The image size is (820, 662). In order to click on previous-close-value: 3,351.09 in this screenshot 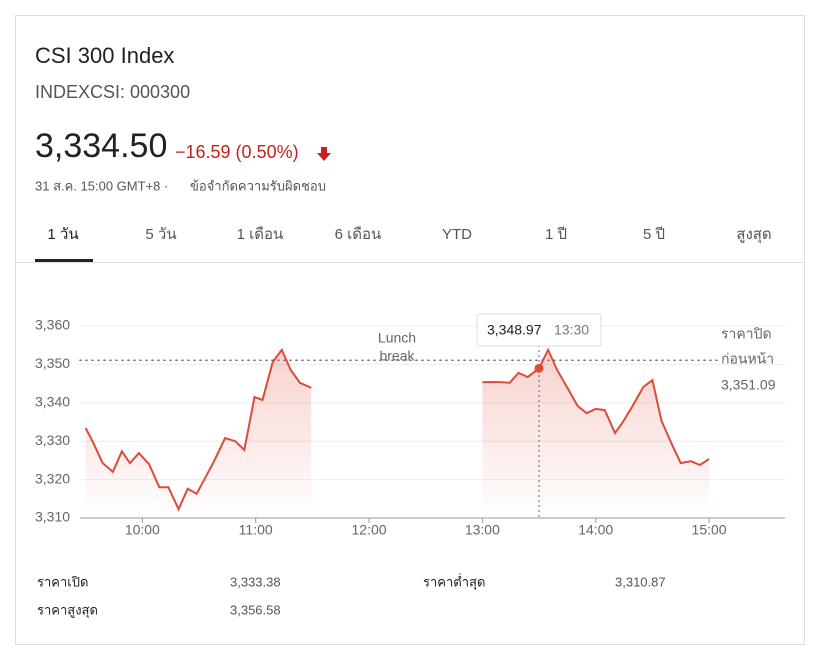, I will do `click(748, 385)`.